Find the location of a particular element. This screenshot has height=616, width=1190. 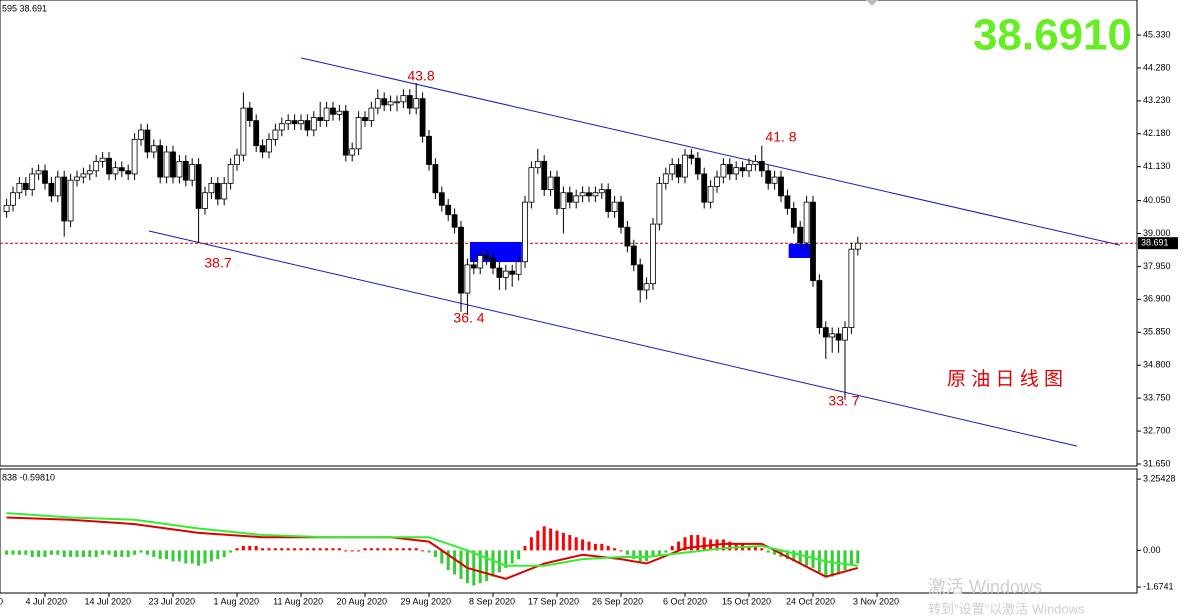

y-tick-label: -1.6741 is located at coordinates (1158, 586).